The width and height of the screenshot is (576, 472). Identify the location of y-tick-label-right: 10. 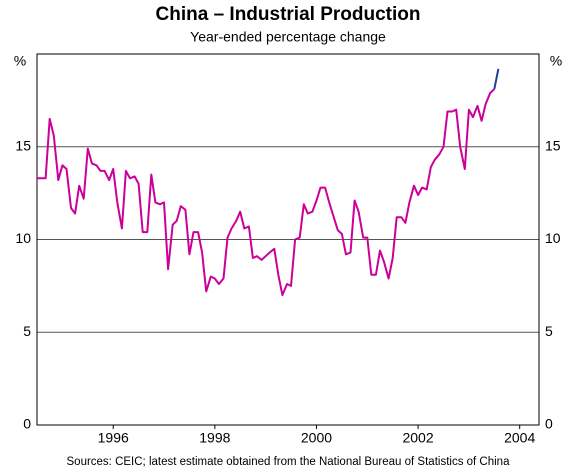
(553, 238).